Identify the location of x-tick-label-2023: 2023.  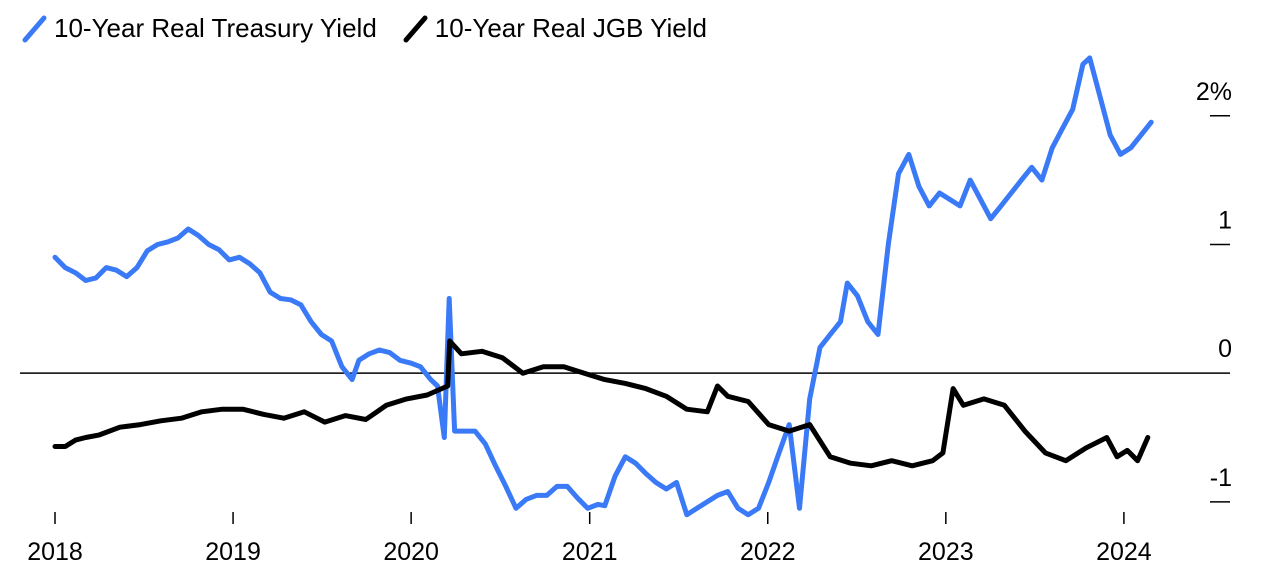
(946, 552).